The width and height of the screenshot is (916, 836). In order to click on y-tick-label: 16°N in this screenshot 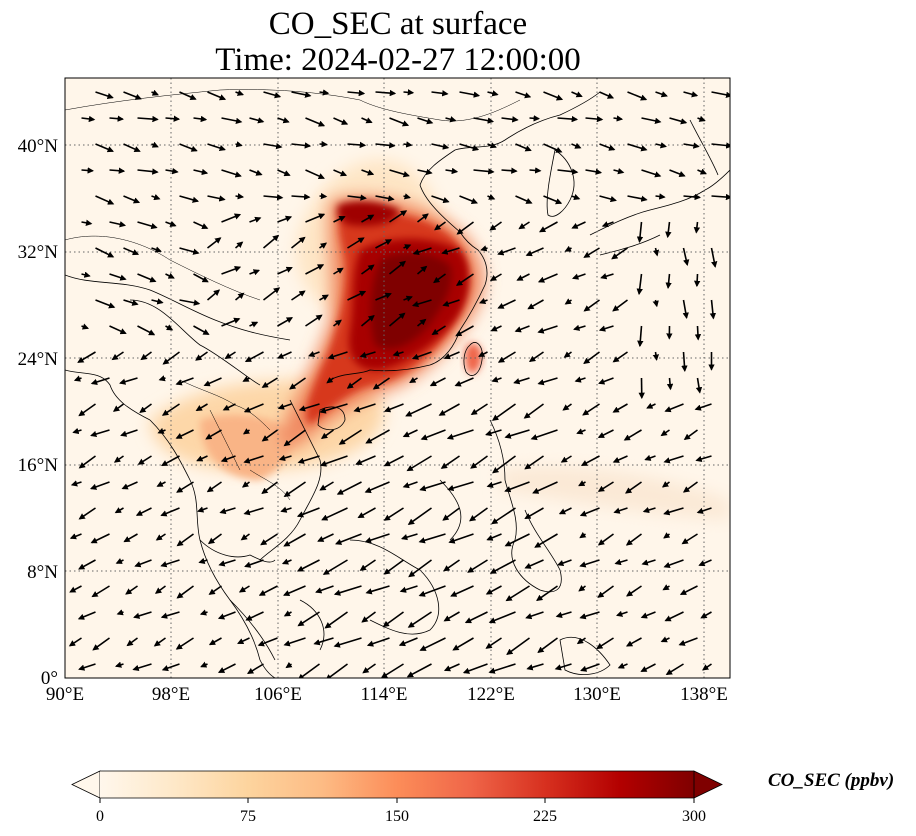, I will do `click(38, 465)`.